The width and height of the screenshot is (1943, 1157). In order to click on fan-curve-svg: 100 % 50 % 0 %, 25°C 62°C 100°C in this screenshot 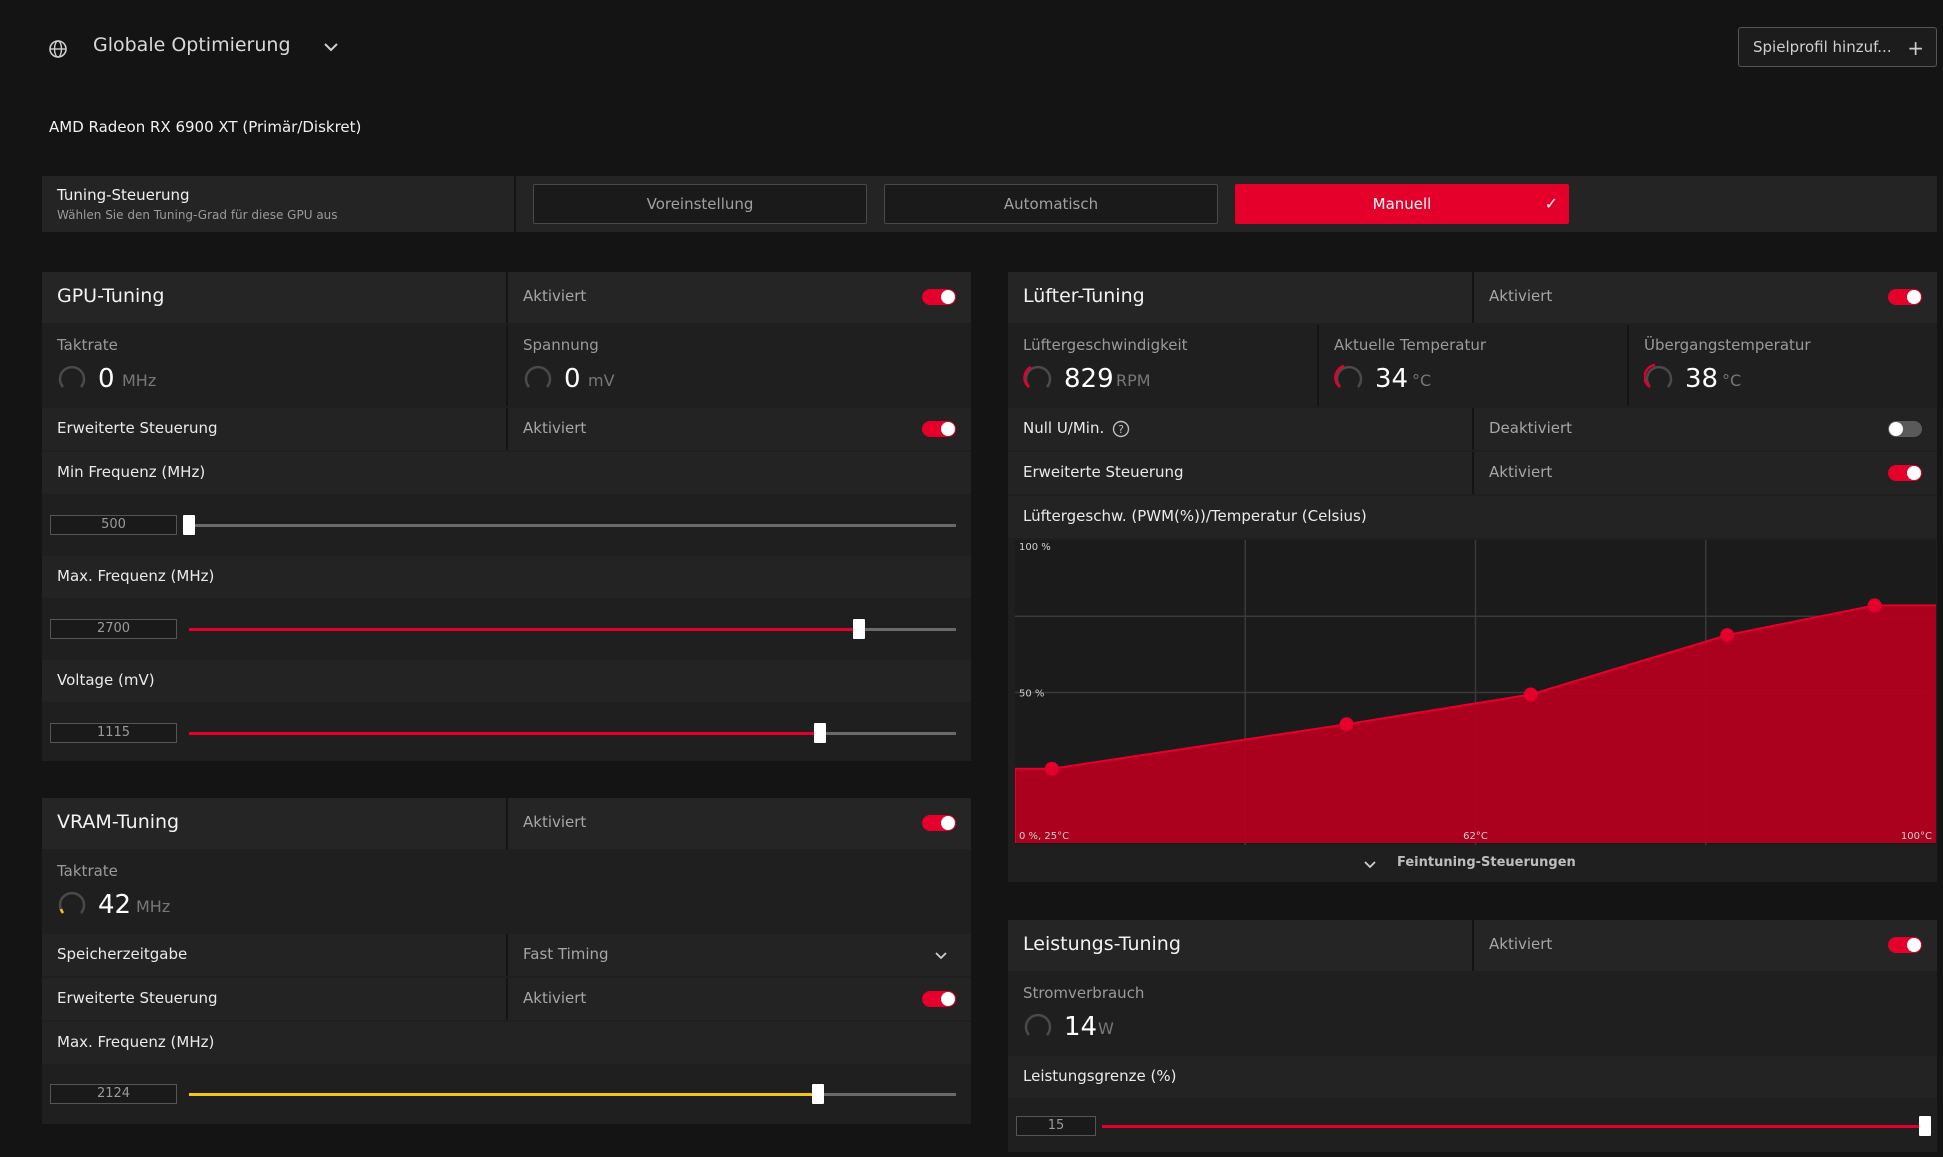, I will do `click(1475, 692)`.